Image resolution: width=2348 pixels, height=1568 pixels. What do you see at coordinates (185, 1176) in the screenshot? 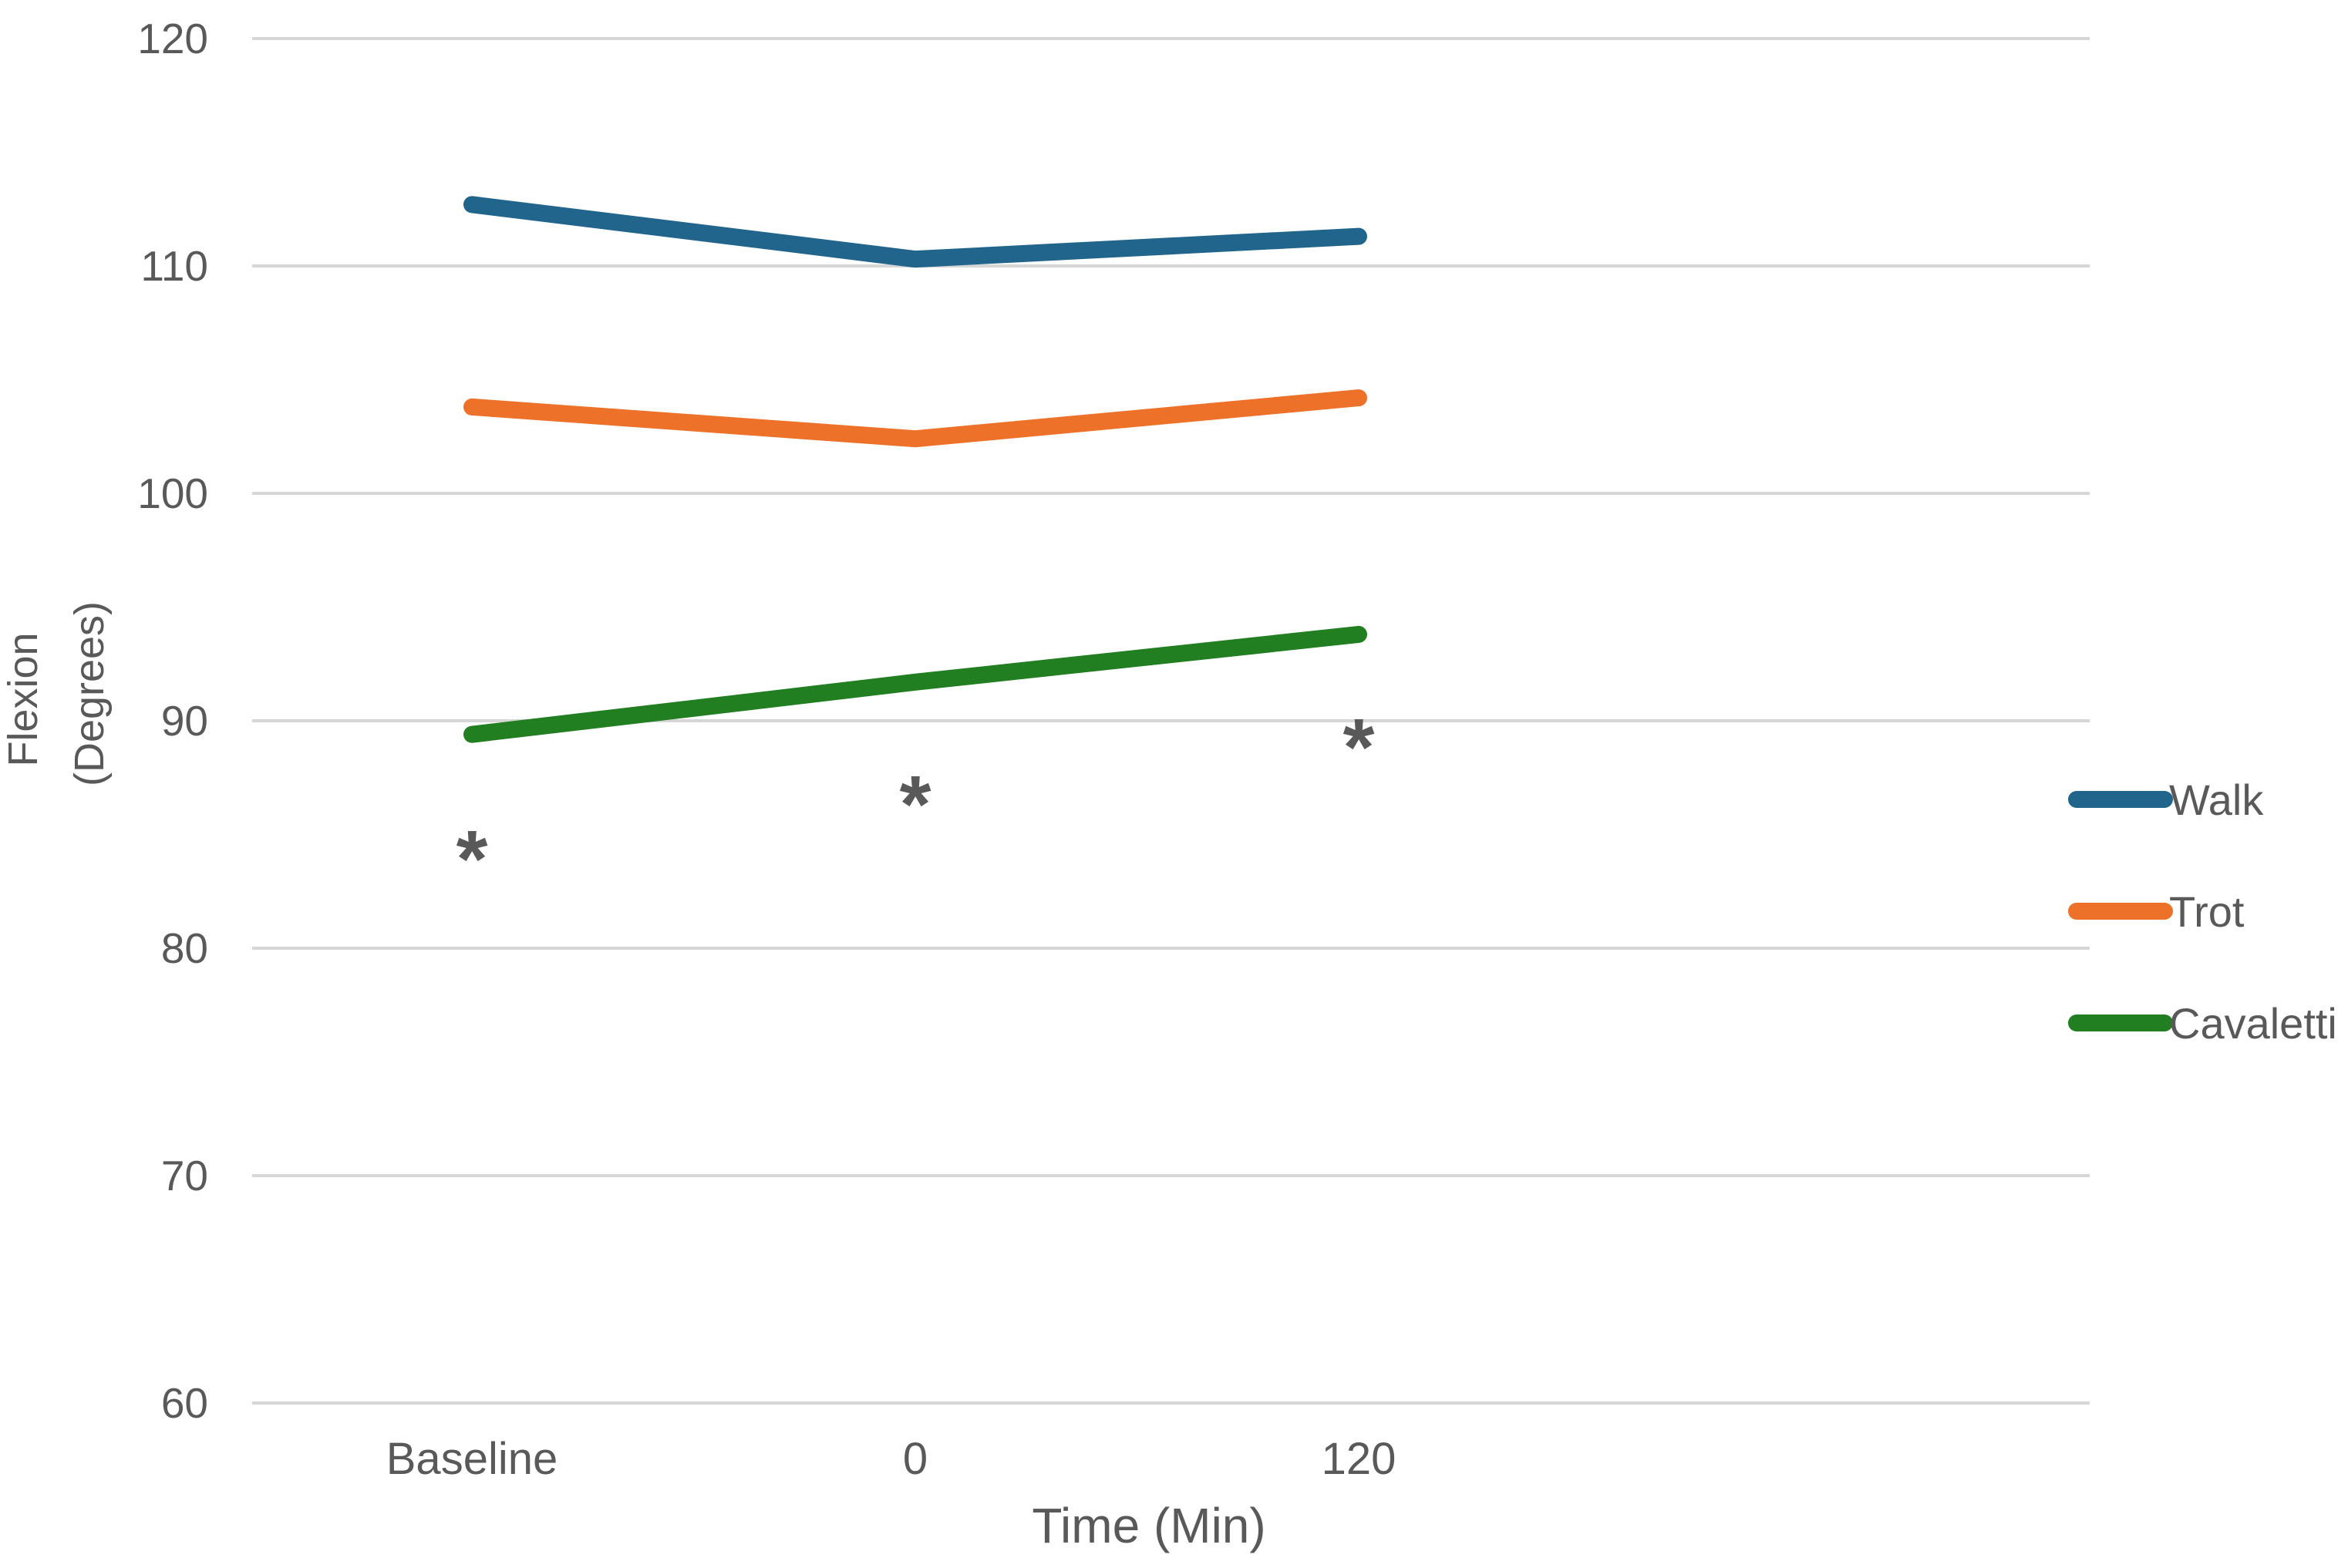
I see `y-tick-label-70: 70` at bounding box center [185, 1176].